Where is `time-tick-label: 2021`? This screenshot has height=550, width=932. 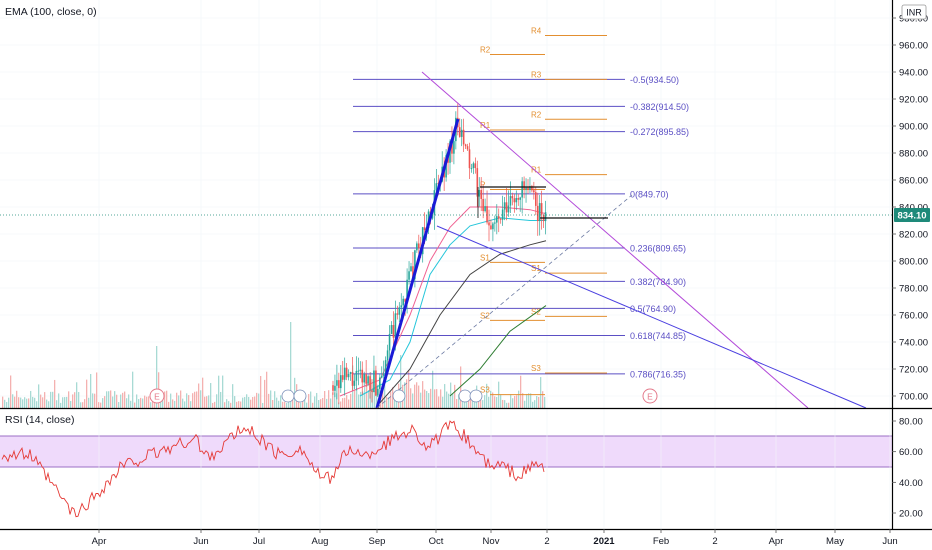 time-tick-label: 2021 is located at coordinates (604, 541).